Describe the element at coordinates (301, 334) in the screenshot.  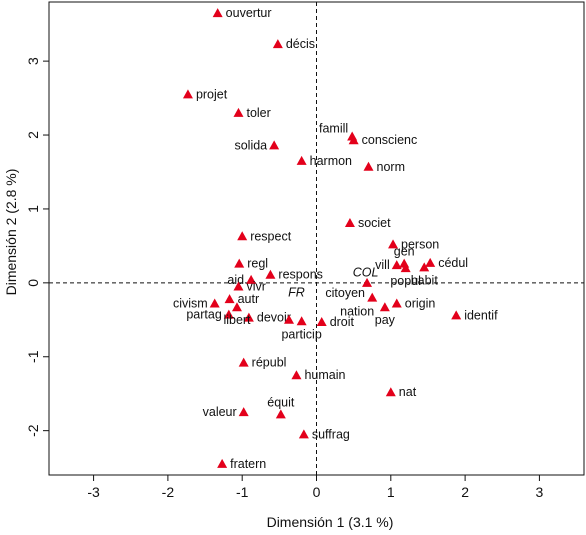
I see `point-label: particip` at that location.